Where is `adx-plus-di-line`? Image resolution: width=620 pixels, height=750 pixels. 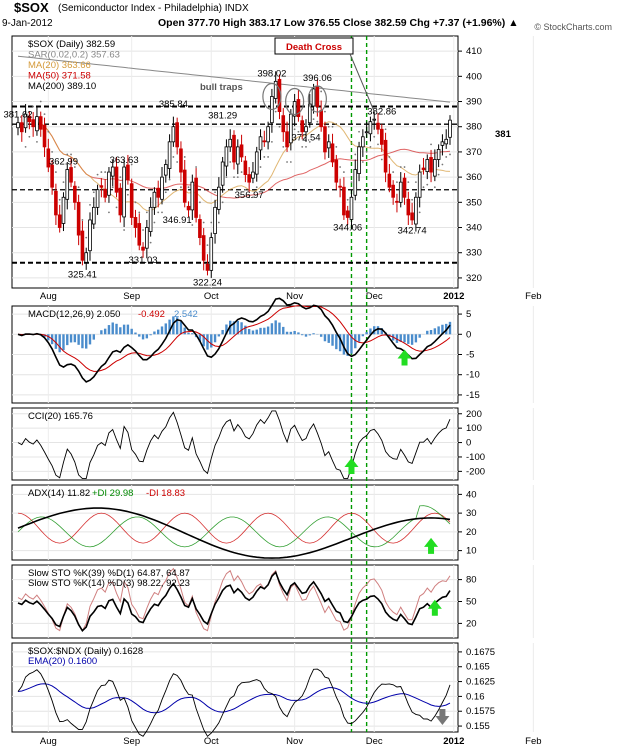 adx-plus-di-line is located at coordinates (234, 526).